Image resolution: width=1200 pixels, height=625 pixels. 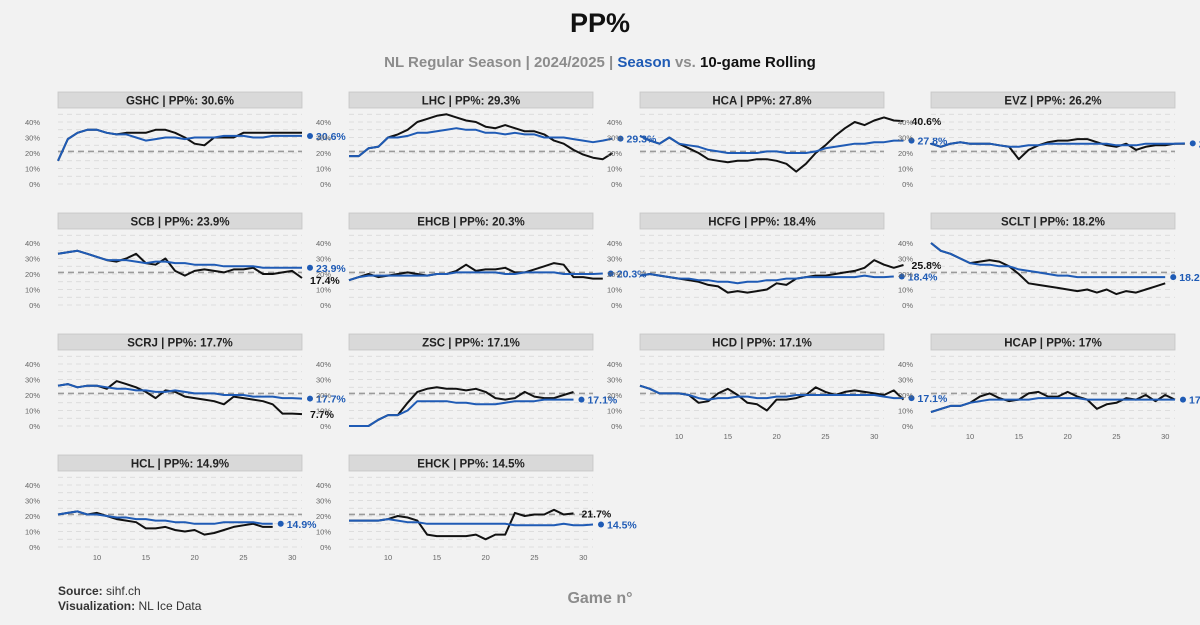 What do you see at coordinates (728, 436) in the screenshot?
I see `x-tick-label: 15` at bounding box center [728, 436].